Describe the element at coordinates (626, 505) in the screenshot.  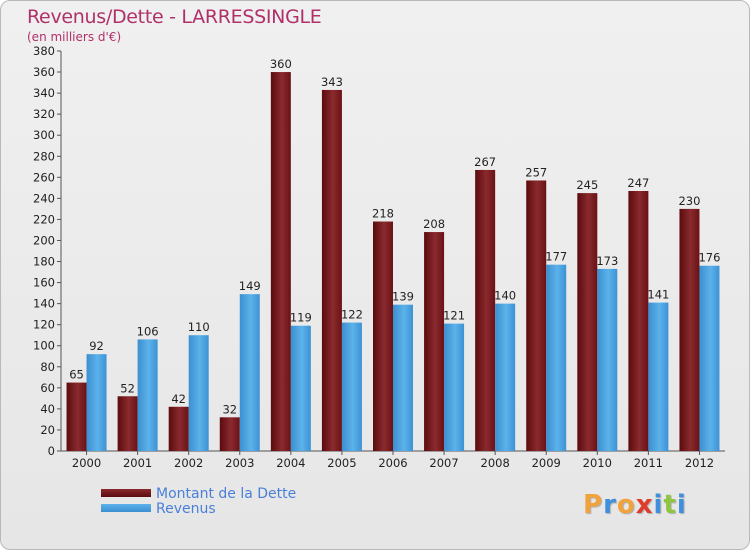
I see `logo-letter: o` at that location.